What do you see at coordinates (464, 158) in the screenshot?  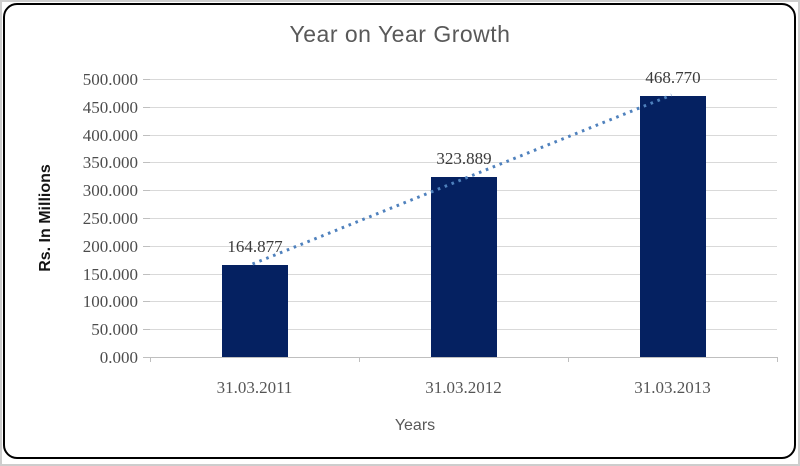 I see `bar-data-label: 323.889` at bounding box center [464, 158].